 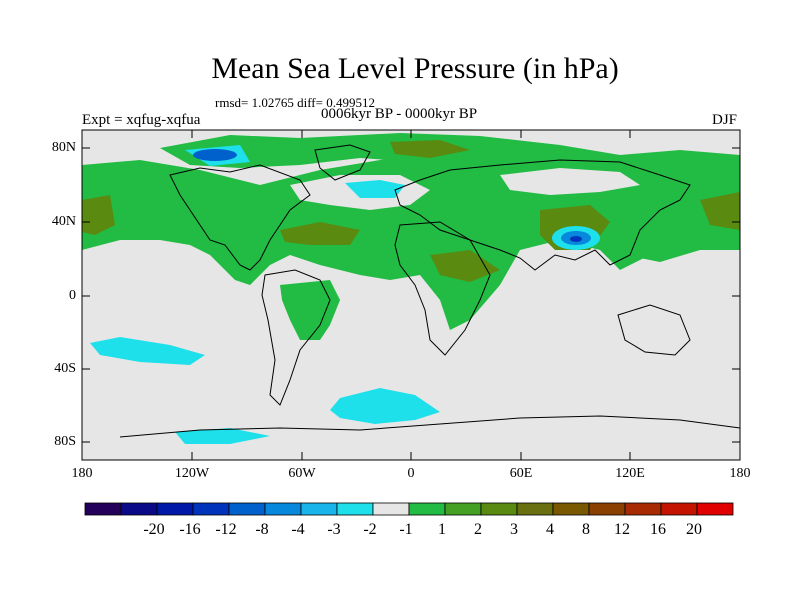 What do you see at coordinates (406, 529) in the screenshot?
I see `colorbar-label: -1` at bounding box center [406, 529].